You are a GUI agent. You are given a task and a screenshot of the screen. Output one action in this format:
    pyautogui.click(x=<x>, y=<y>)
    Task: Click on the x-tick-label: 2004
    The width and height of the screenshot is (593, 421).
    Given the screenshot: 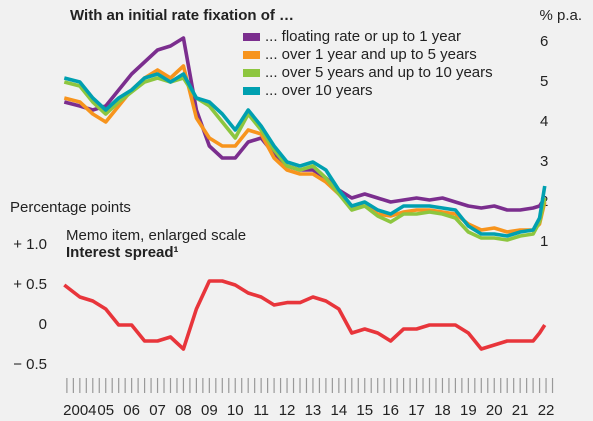 What is the action you would take?
    pyautogui.click(x=79, y=410)
    